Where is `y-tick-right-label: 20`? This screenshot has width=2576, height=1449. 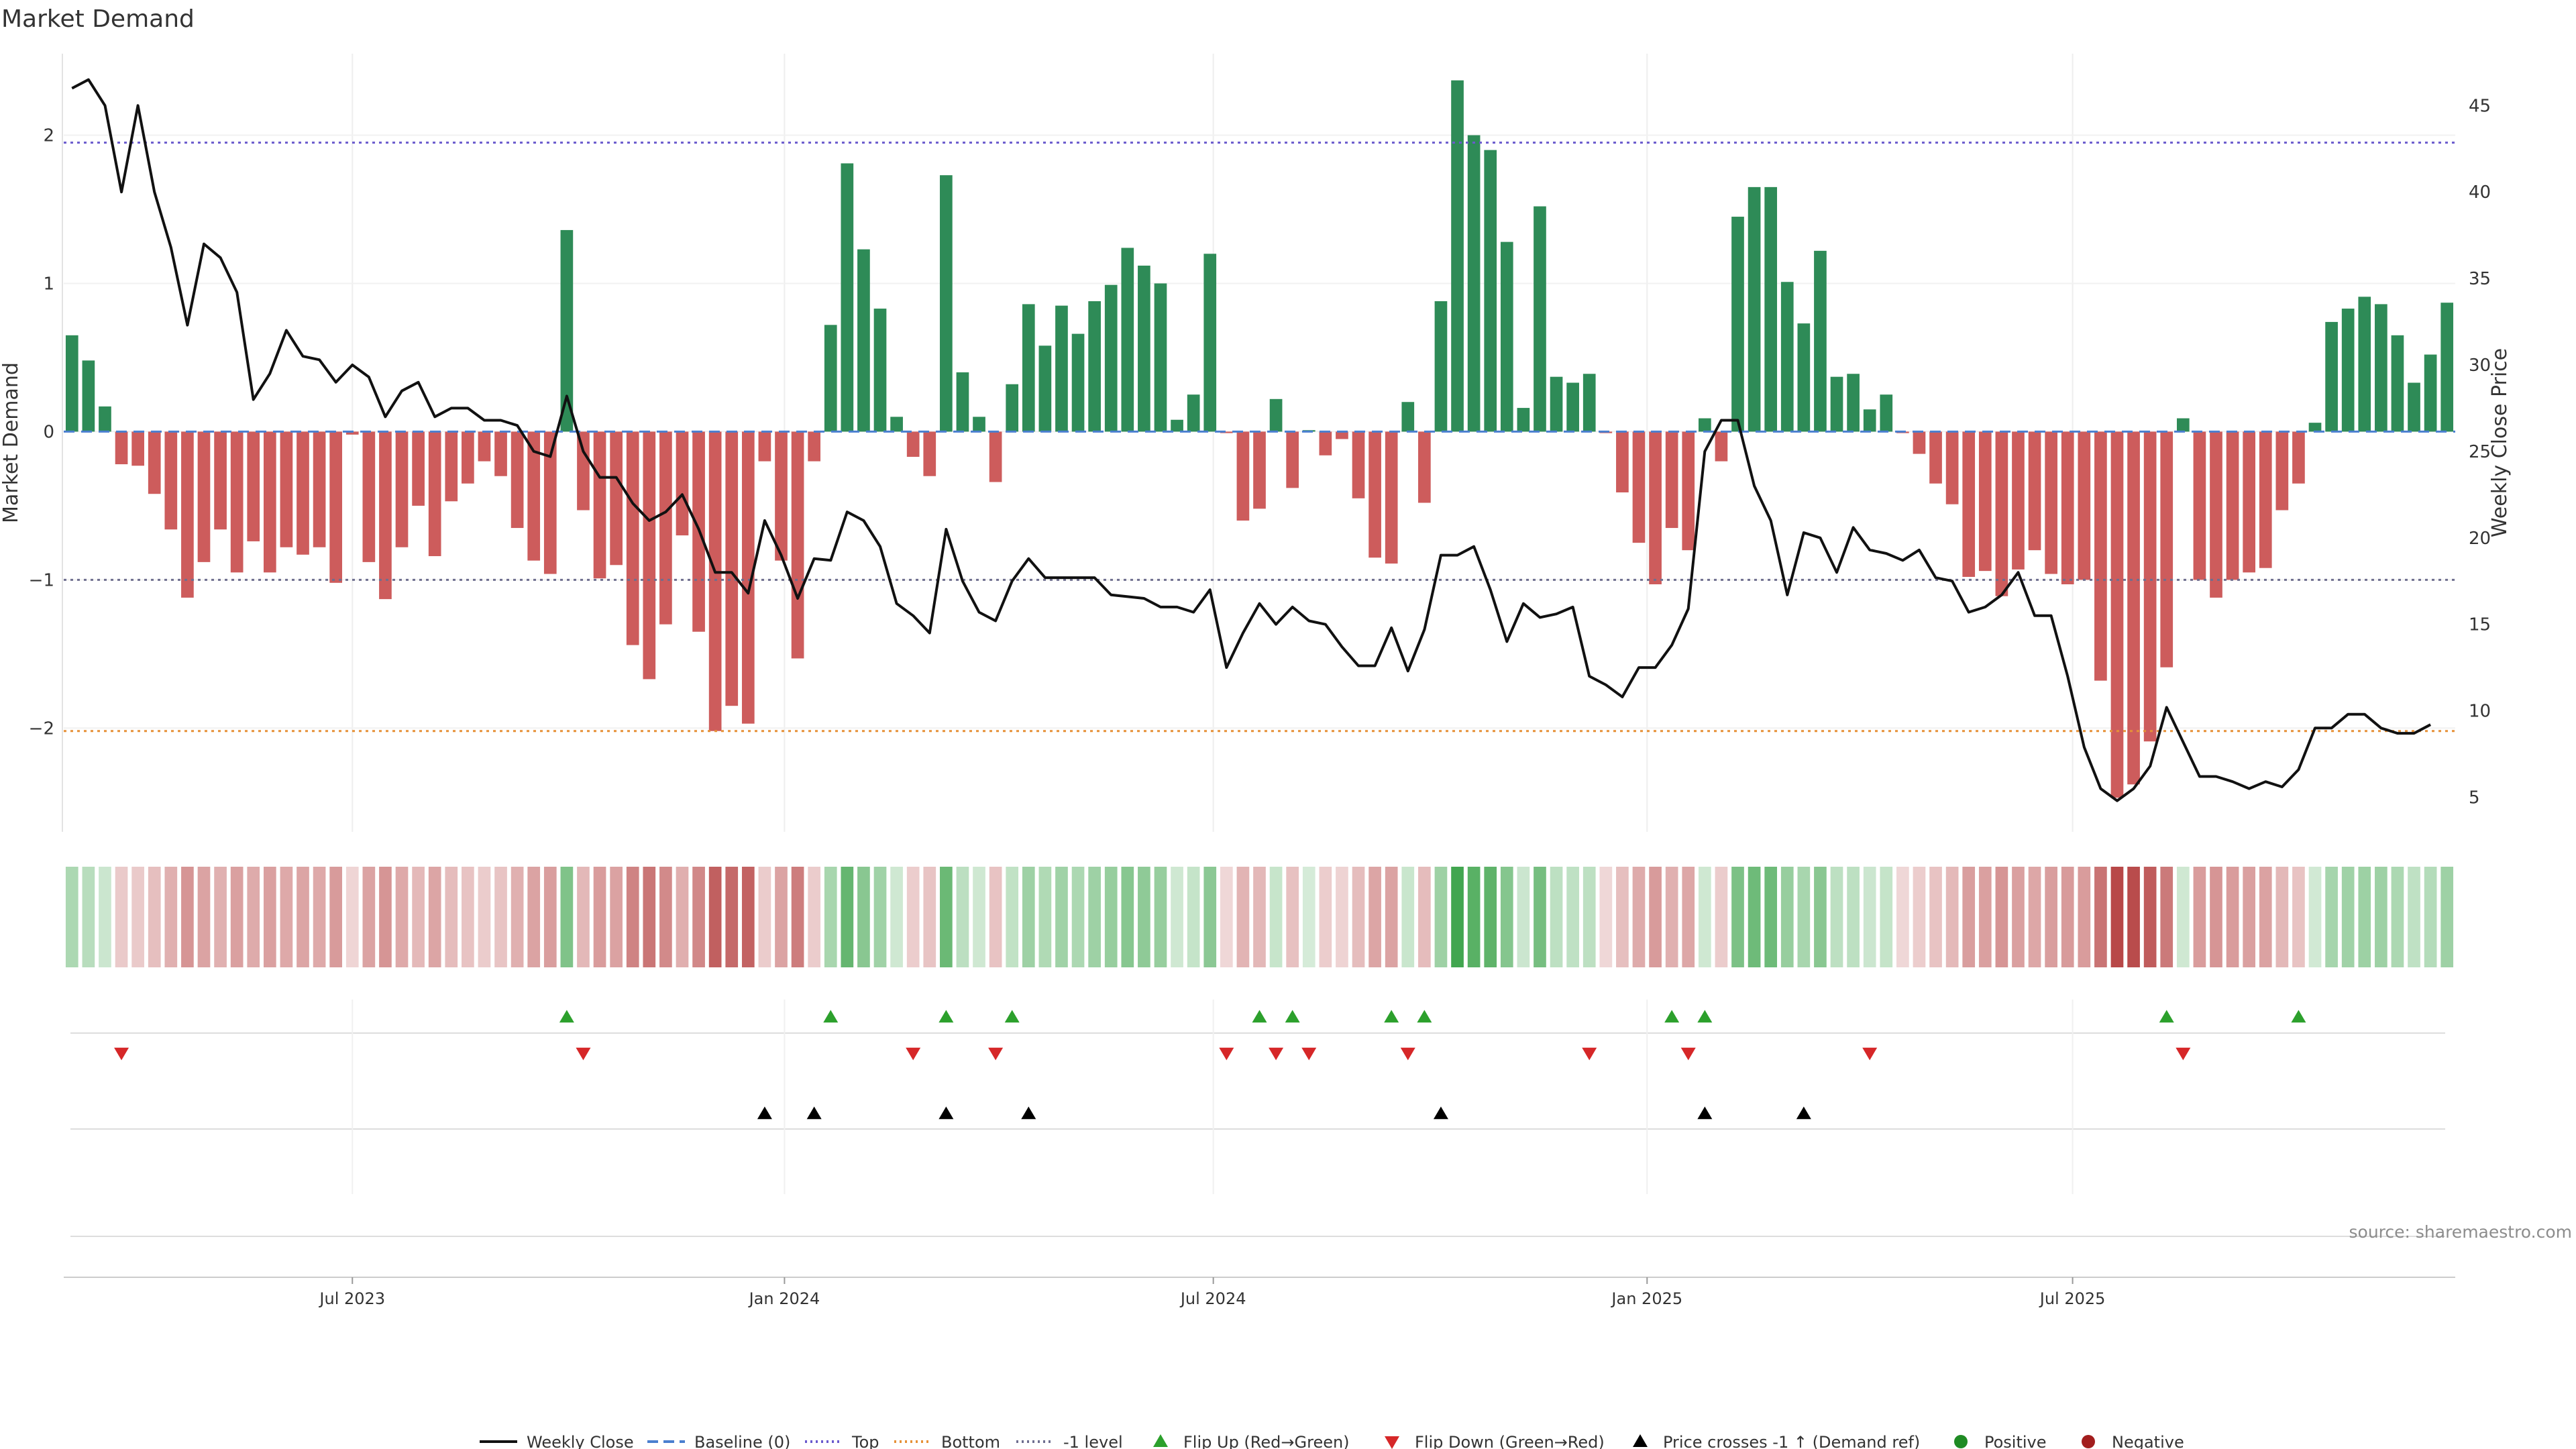
y-tick-right-label: 20 is located at coordinates (2480, 539).